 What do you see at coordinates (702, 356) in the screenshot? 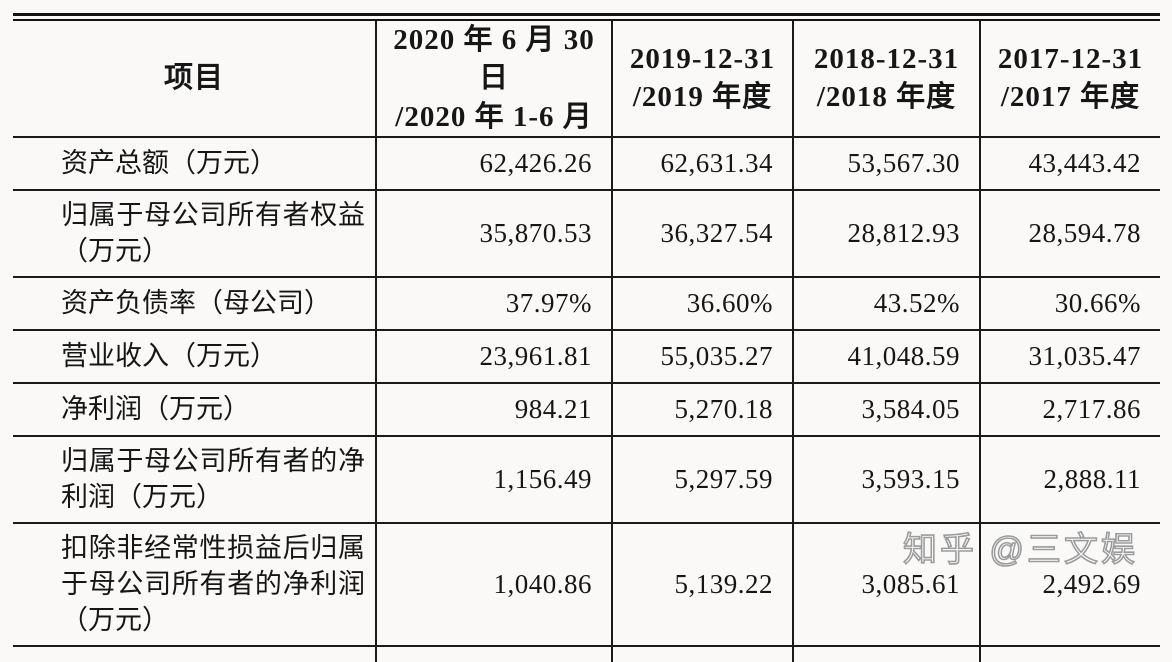
I see `cell-value: 55,035.27` at bounding box center [702, 356].